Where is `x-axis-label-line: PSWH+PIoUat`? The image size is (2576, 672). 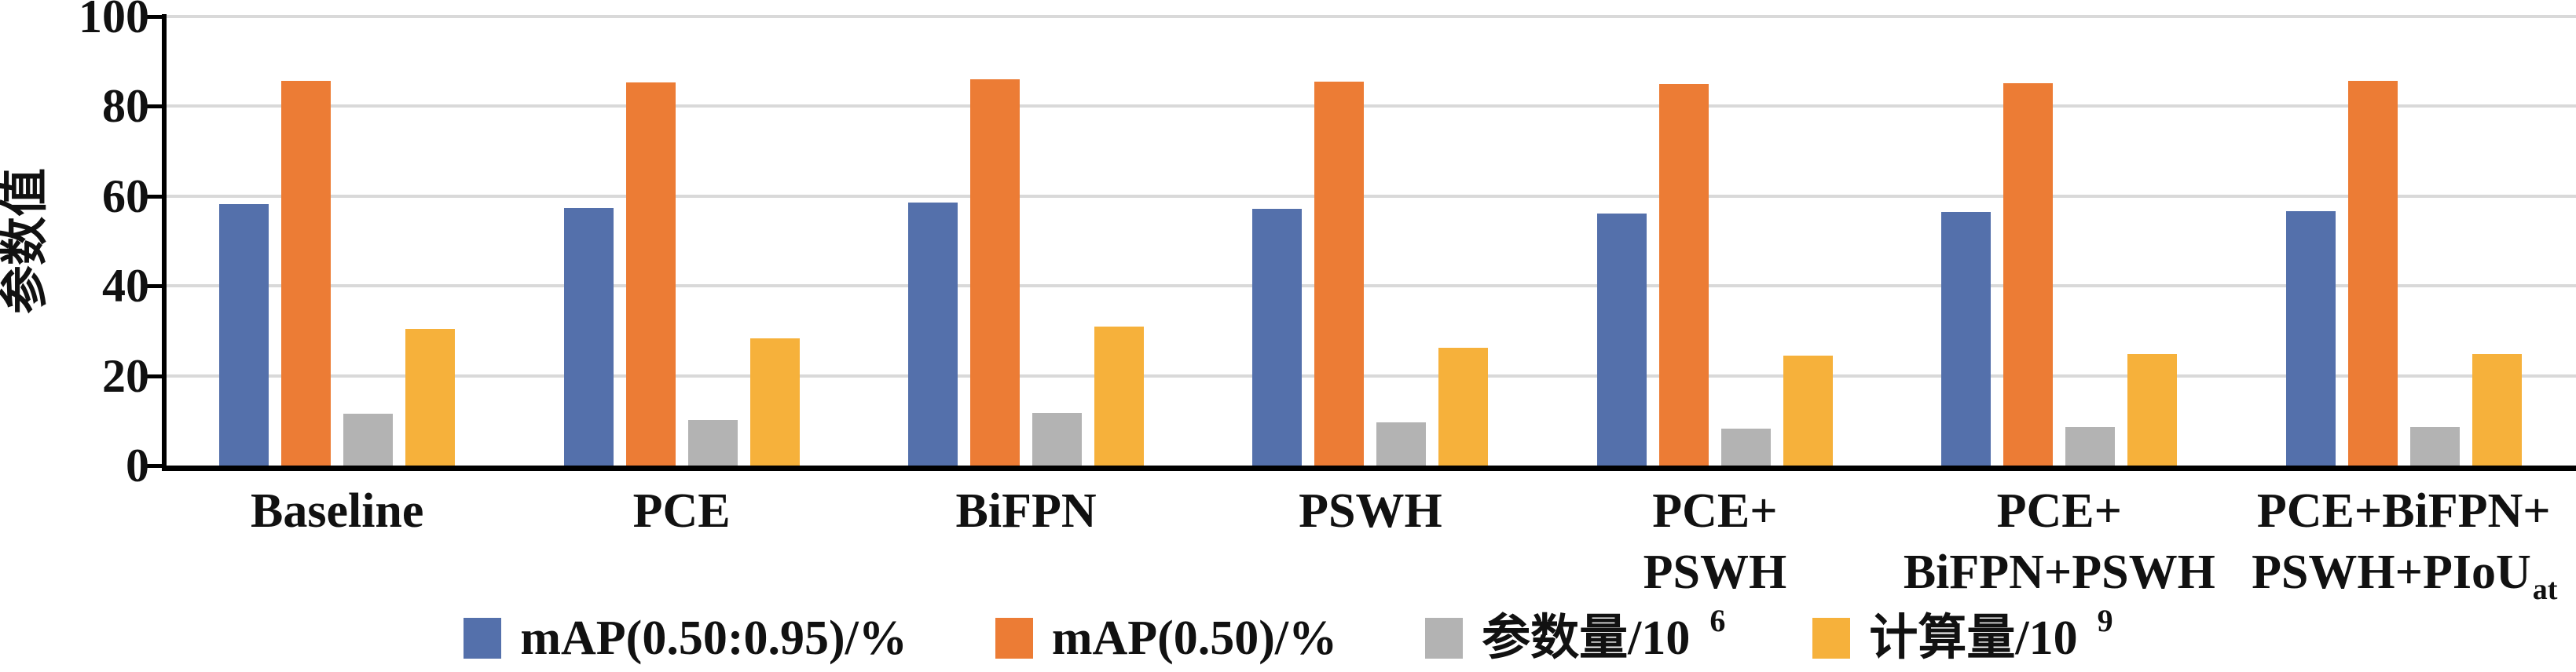 x-axis-label-line: PSWH+PIoUat is located at coordinates (2405, 576).